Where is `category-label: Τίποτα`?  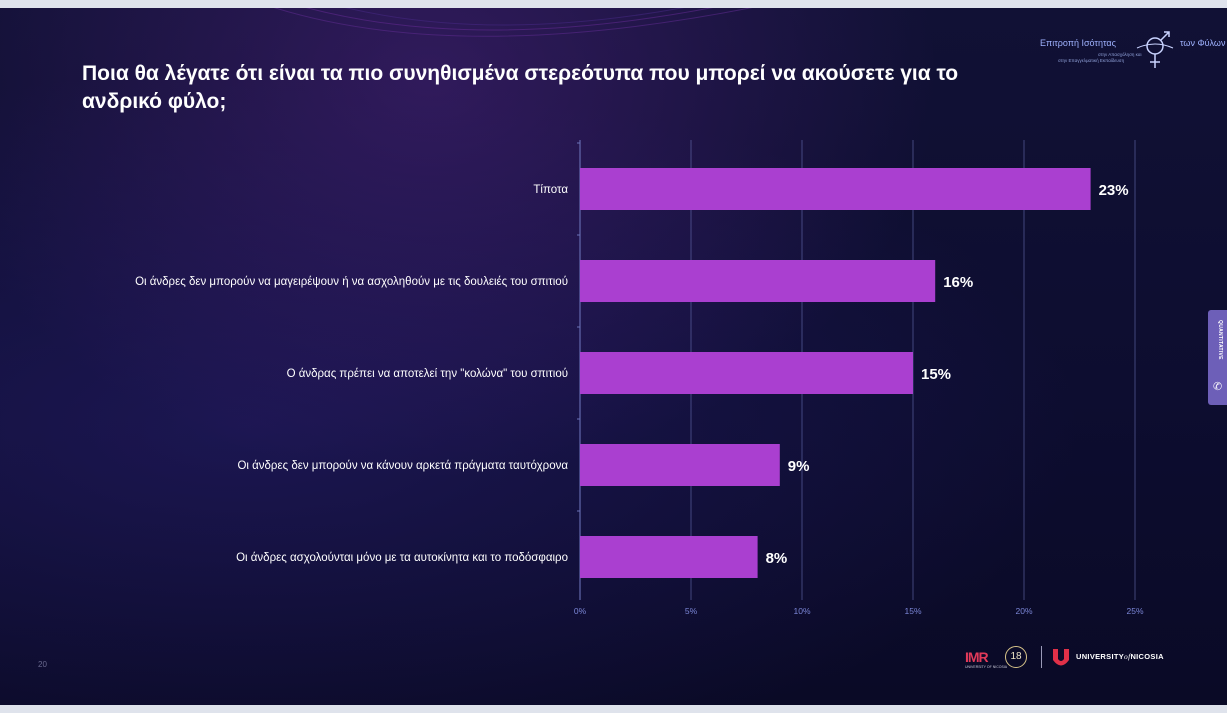 category-label: Τίποτα is located at coordinates (550, 190).